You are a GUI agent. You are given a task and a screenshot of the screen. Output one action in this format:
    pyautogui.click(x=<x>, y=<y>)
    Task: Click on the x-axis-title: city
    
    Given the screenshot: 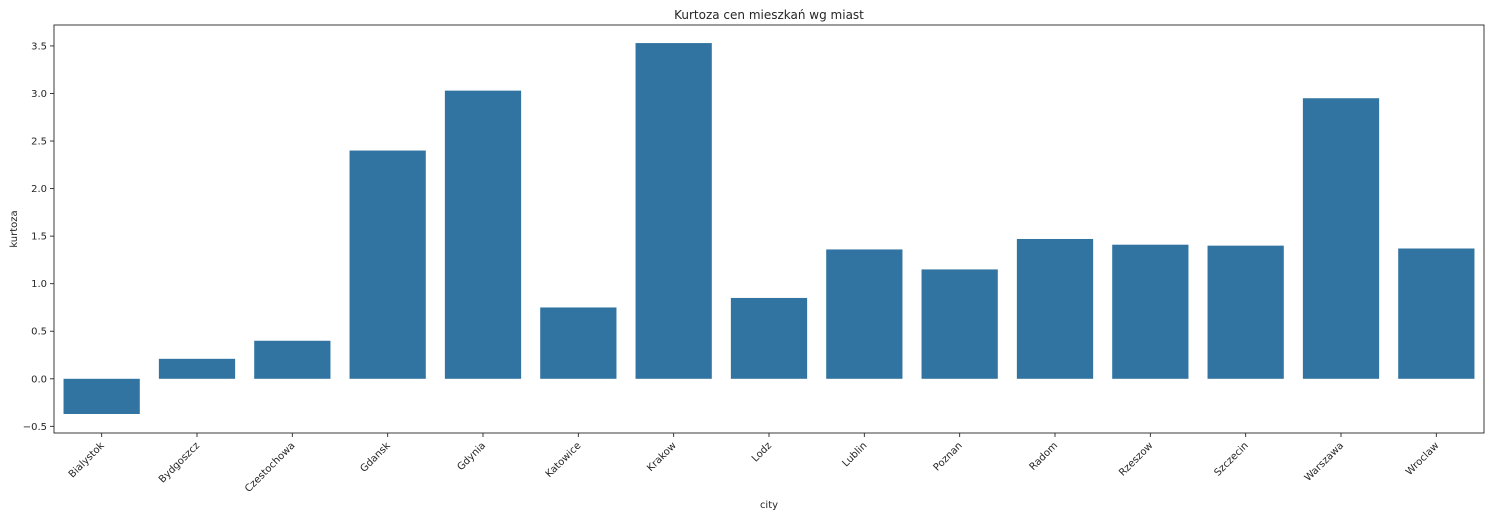 What is the action you would take?
    pyautogui.click(x=769, y=505)
    